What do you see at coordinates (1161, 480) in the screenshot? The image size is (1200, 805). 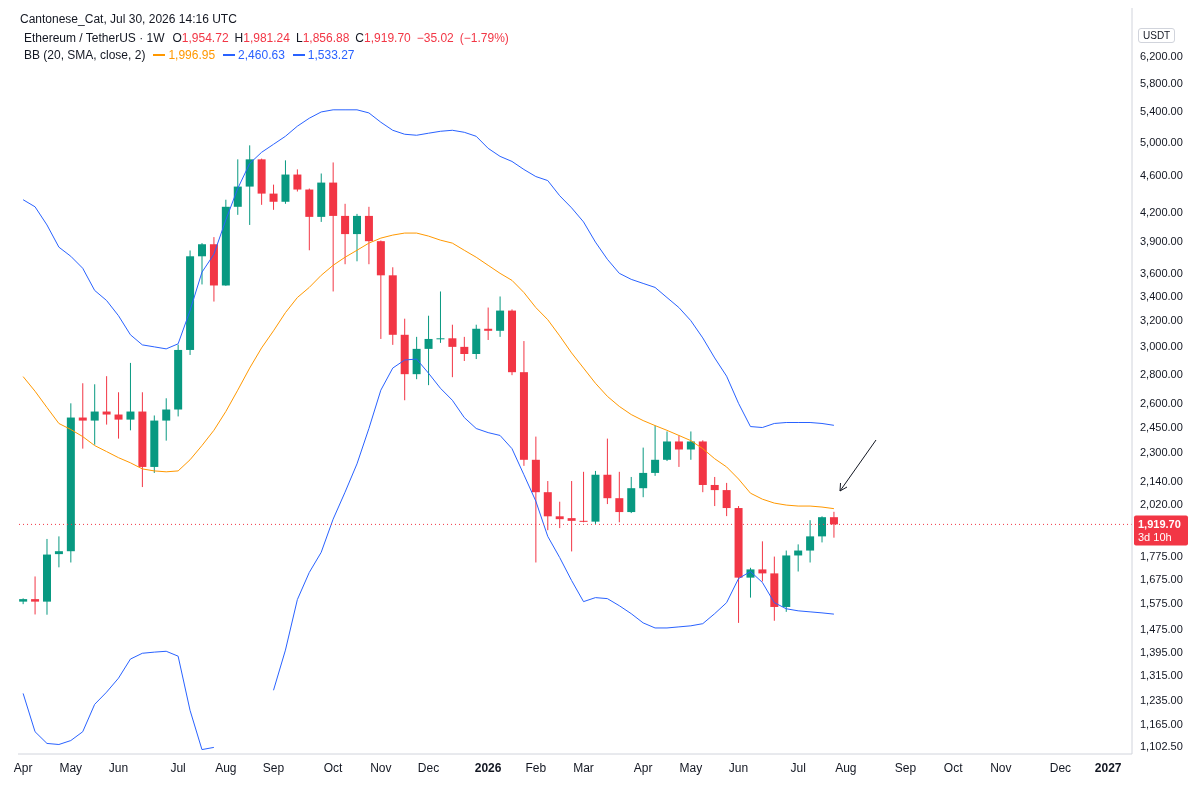 I see `y-tick-label: 2,140.00` at bounding box center [1161, 480].